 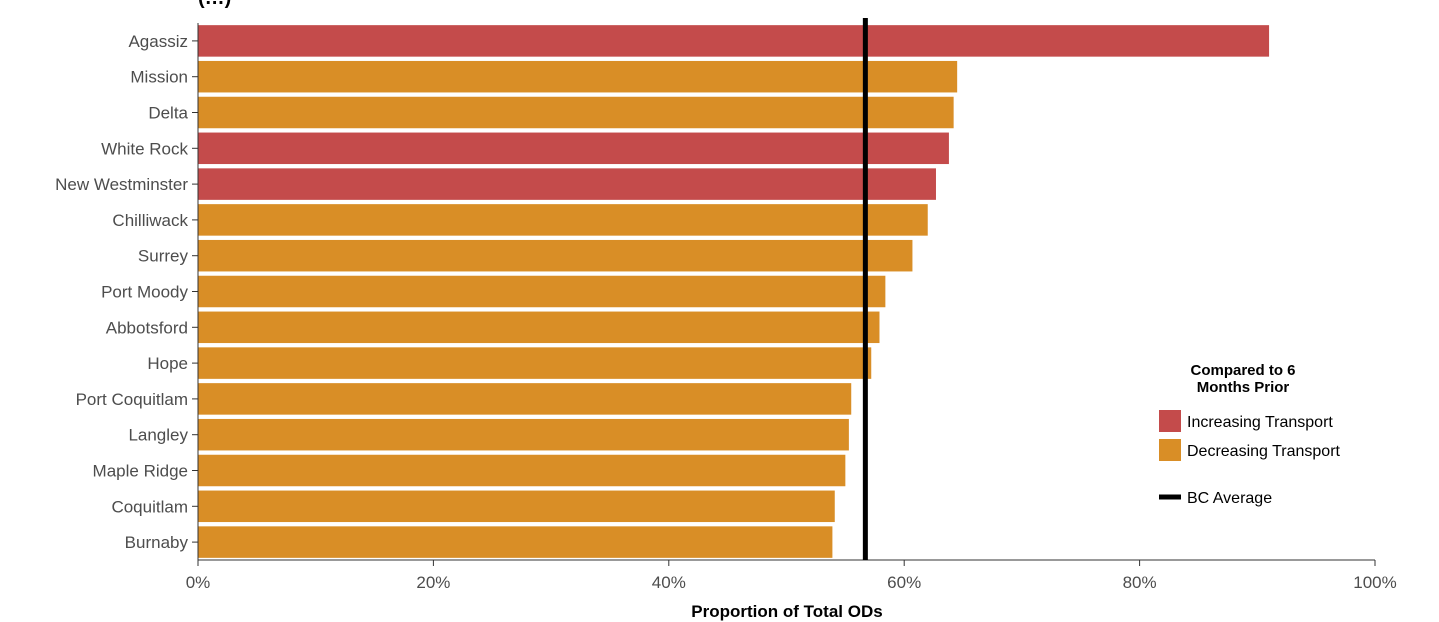 I want to click on x-tick-label-0: 0%, so click(x=198, y=582).